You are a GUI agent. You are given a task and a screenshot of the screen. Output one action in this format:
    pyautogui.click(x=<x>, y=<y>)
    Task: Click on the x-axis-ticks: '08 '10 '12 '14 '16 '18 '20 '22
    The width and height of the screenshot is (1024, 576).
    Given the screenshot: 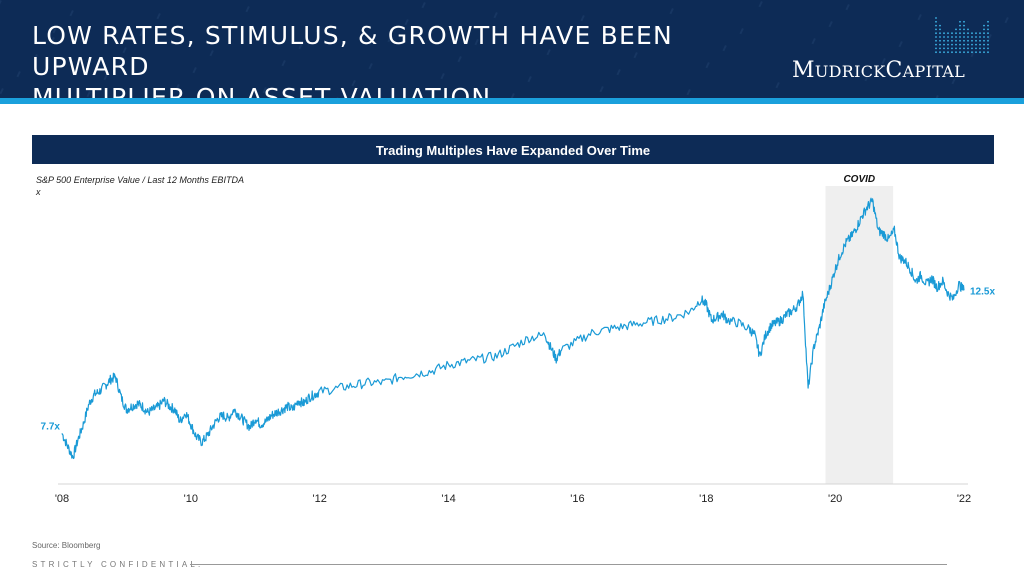 What is the action you would take?
    pyautogui.click(x=513, y=499)
    